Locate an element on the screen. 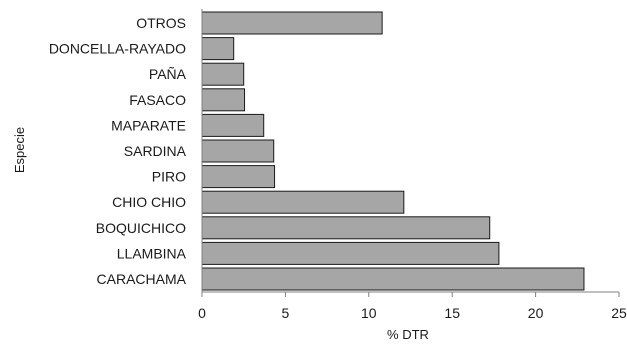  bar-doncella-rayado is located at coordinates (218, 49).